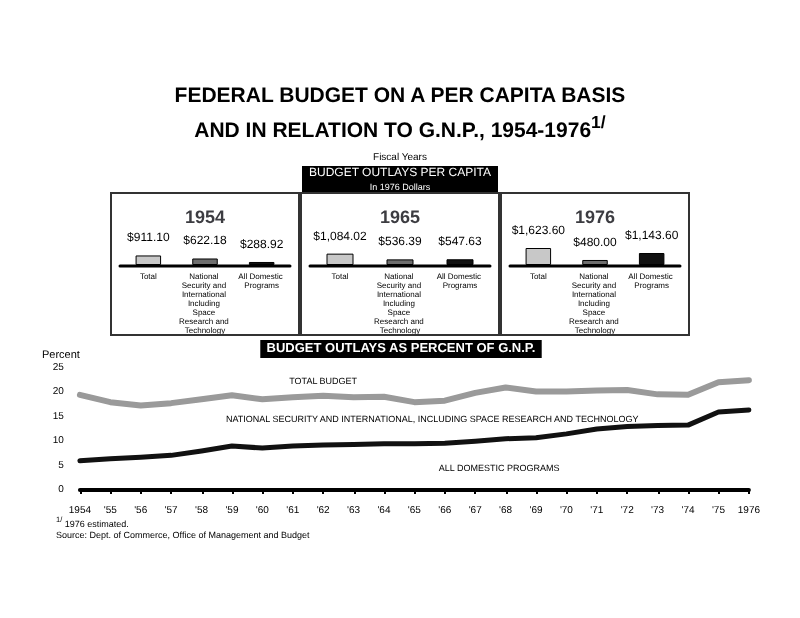 The height and width of the screenshot is (618, 800). What do you see at coordinates (400, 217) in the screenshot?
I see `chart-title: 1965` at bounding box center [400, 217].